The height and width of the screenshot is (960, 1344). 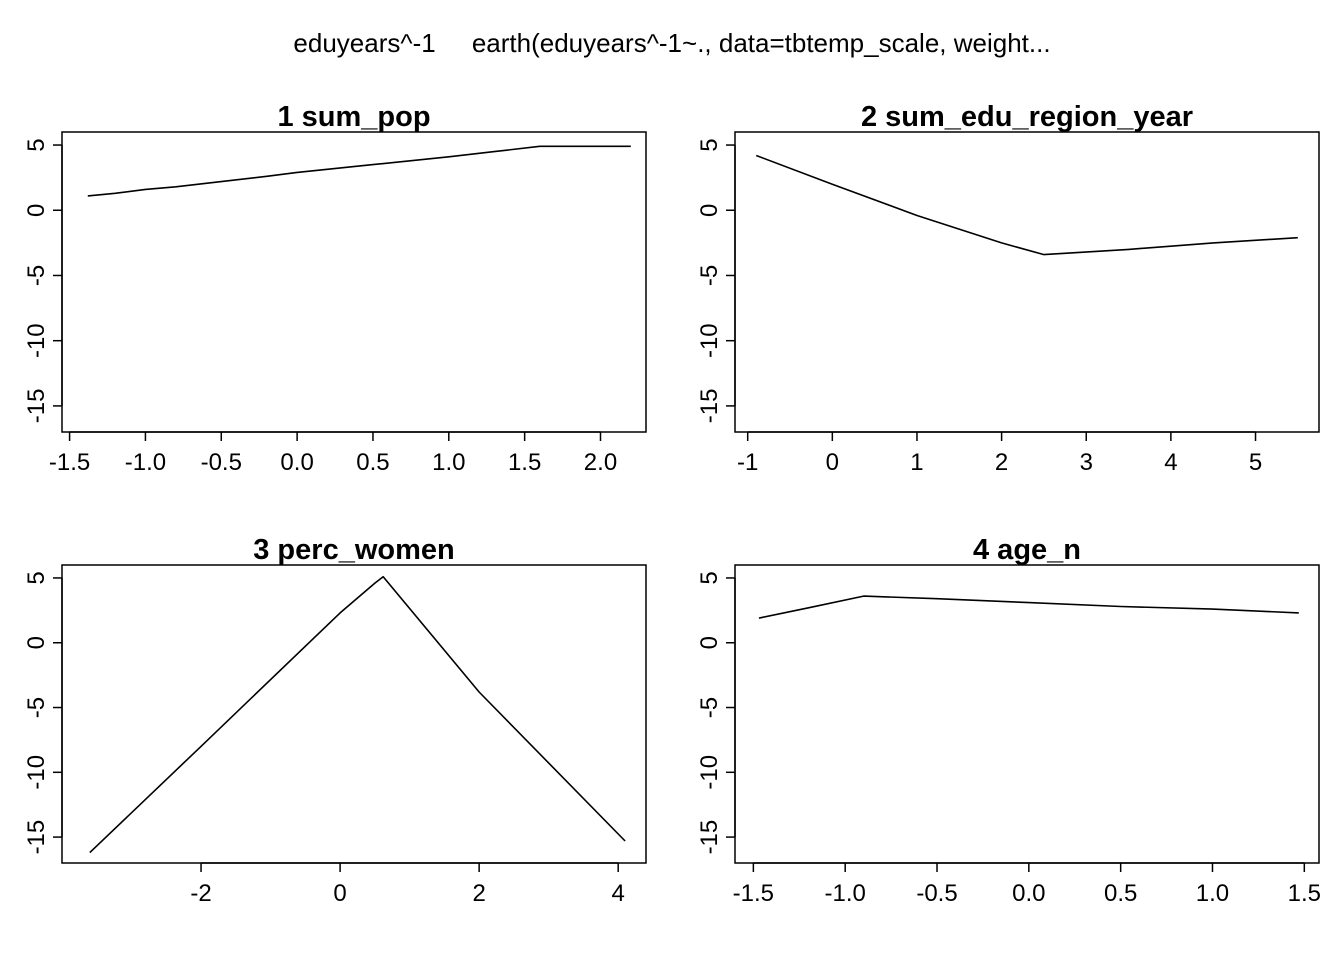 What do you see at coordinates (747, 462) in the screenshot?
I see `x-tick-label: -1` at bounding box center [747, 462].